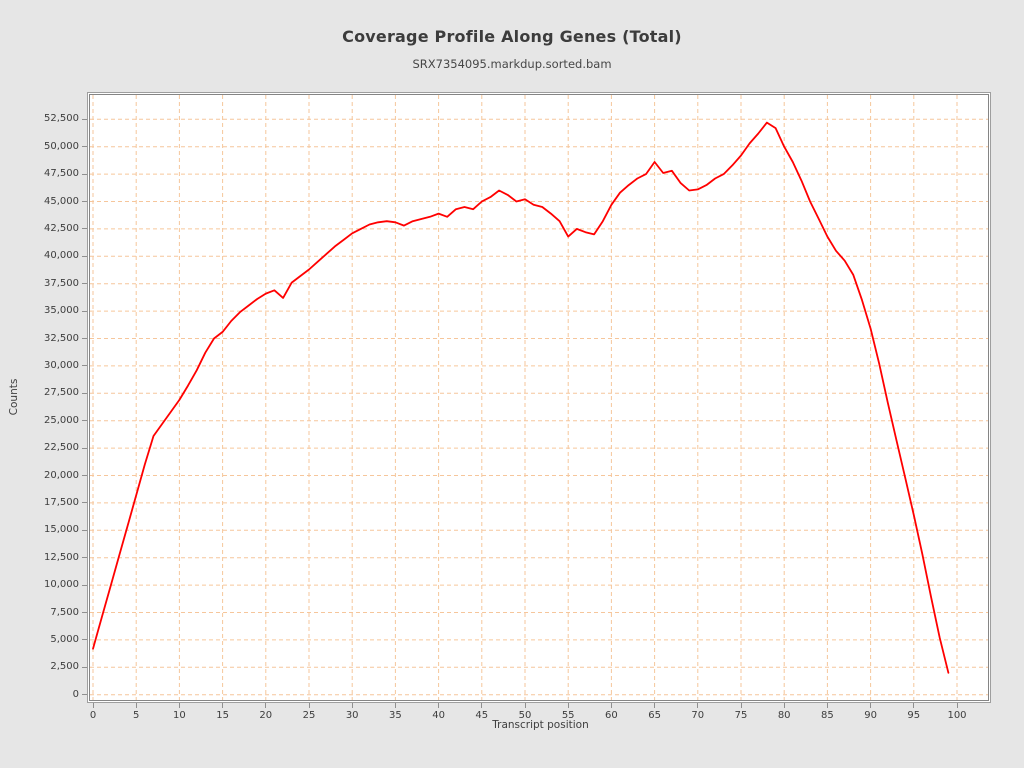  I want to click on y-tick-label: 32,500, so click(61, 338).